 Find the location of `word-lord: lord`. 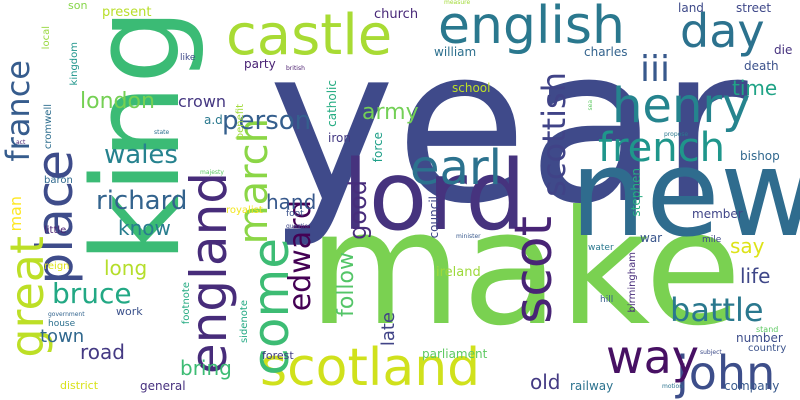

word-lord: lord is located at coordinates (434, 196).